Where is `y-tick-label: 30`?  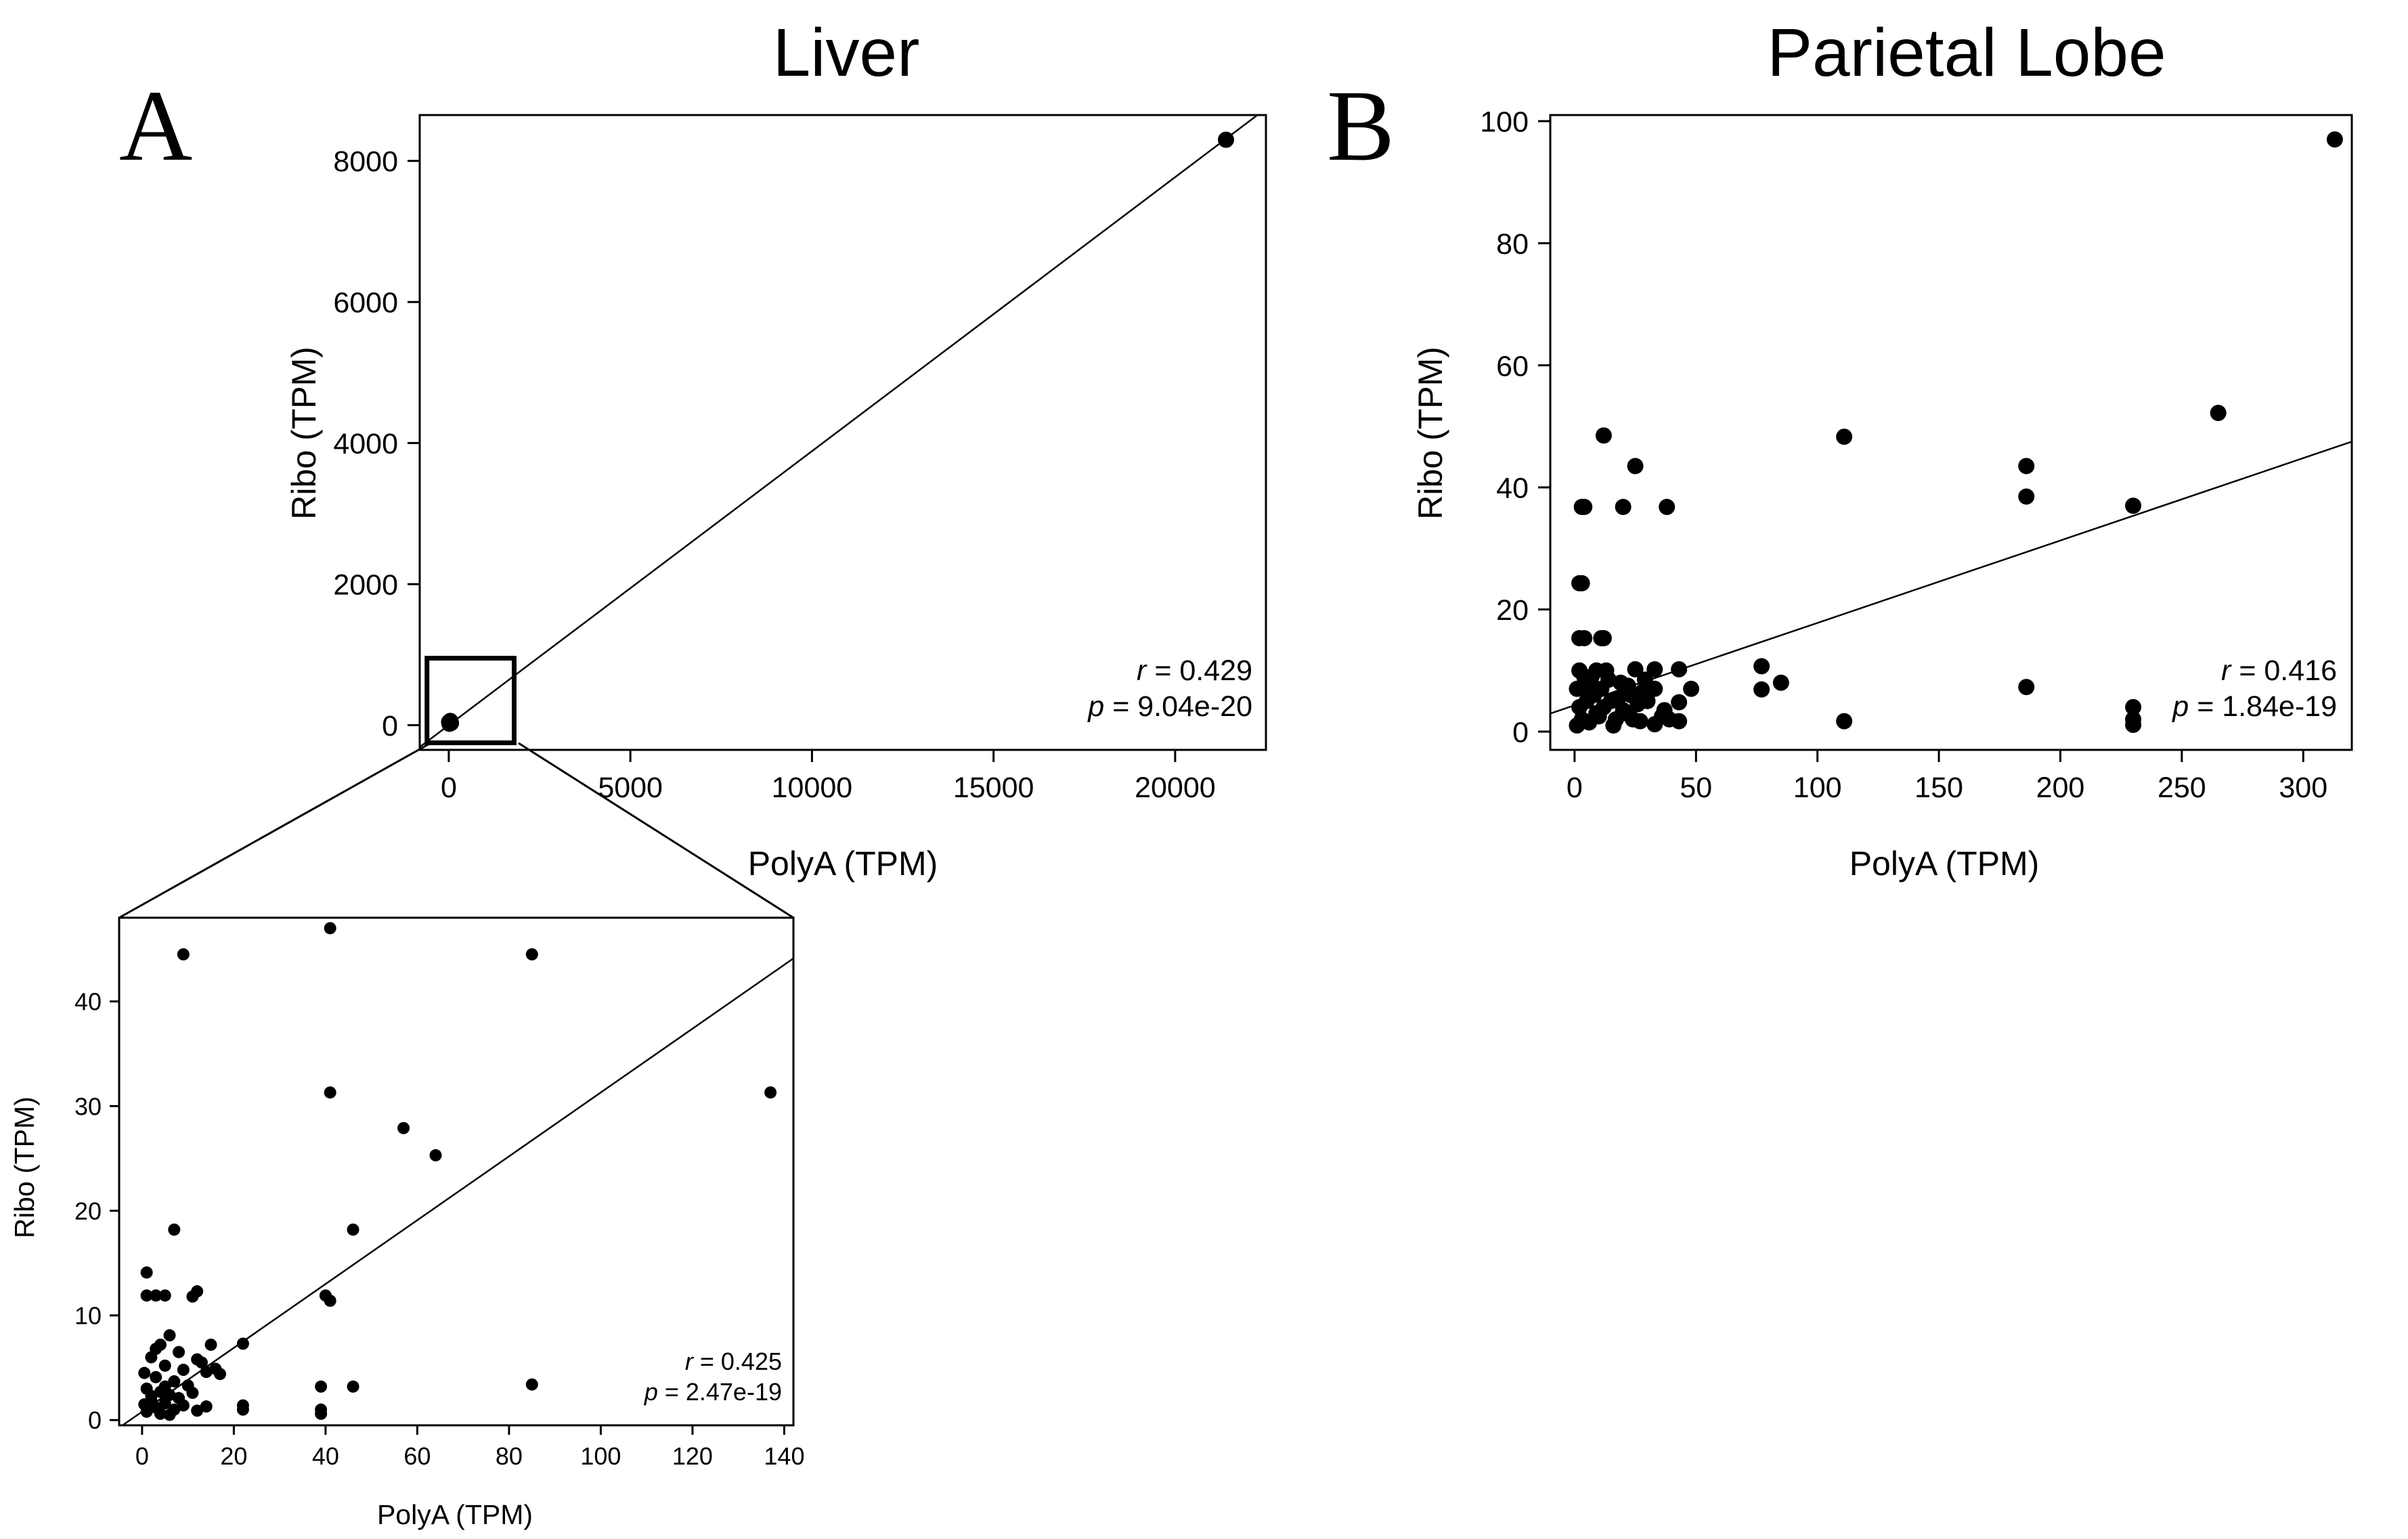
y-tick-label: 30 is located at coordinates (88, 1106).